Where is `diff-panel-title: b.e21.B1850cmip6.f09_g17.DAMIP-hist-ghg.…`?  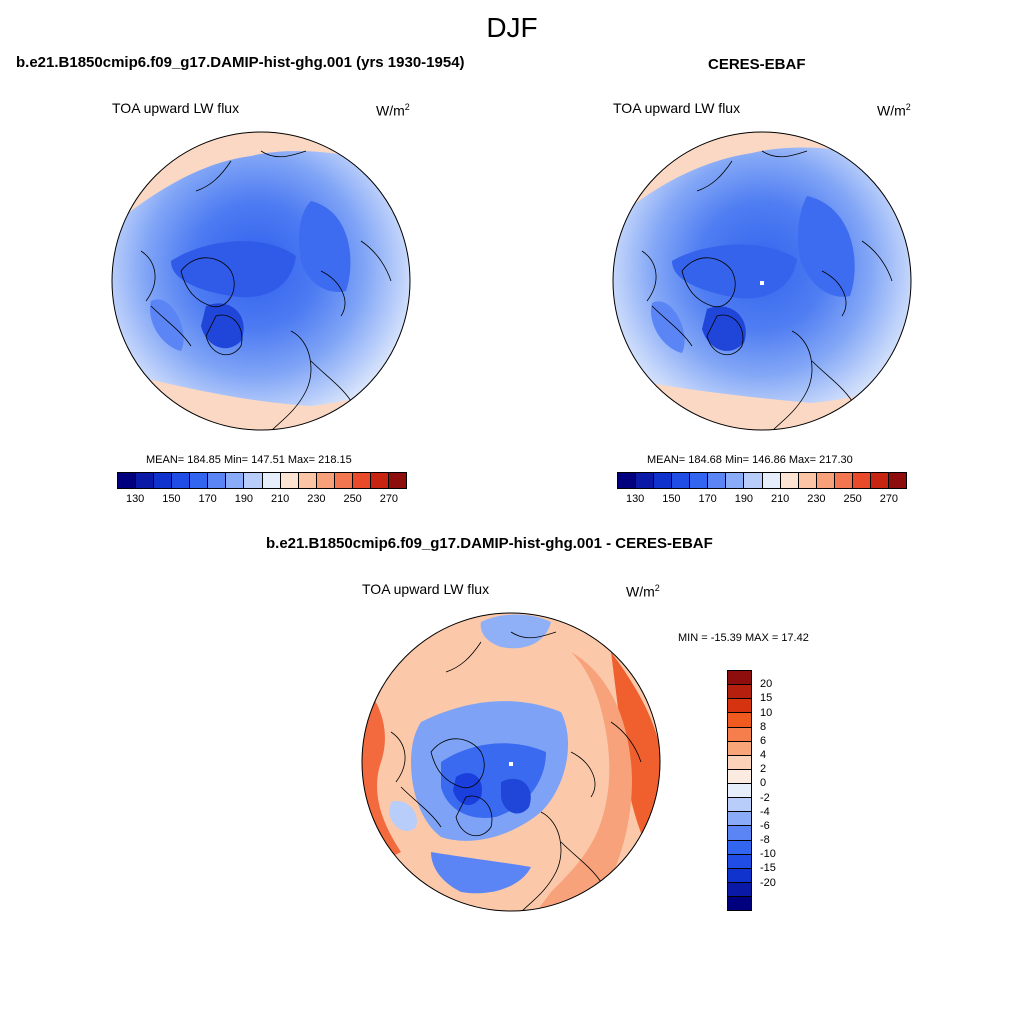
diff-panel-title: b.e21.B1850cmip6.f09_g17.DAMIP-hist-ghg.… is located at coordinates (489, 543).